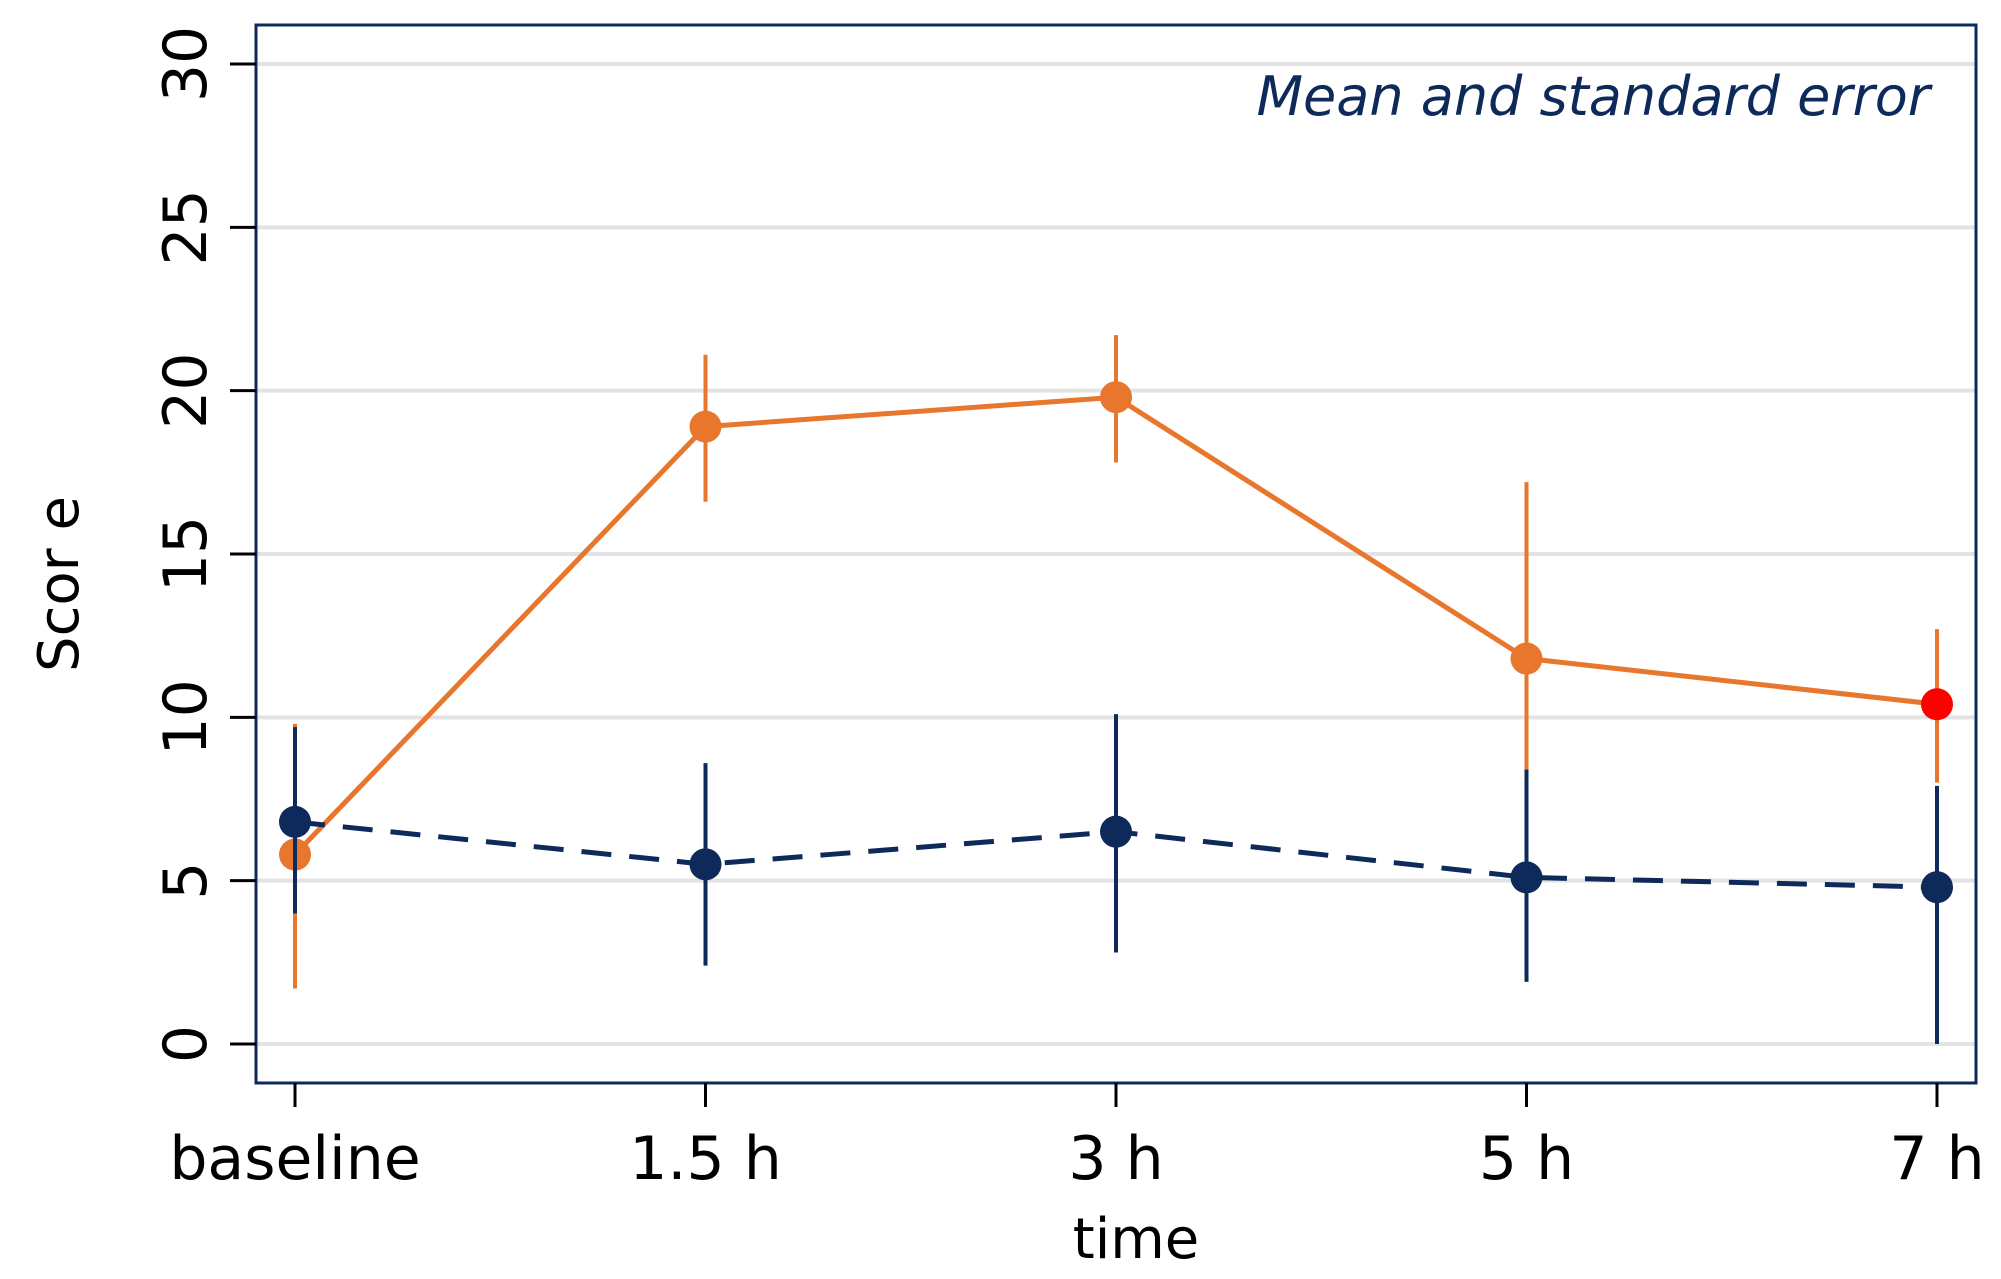  Describe the element at coordinates (1115, 1159) in the screenshot. I see `x-tick-label: 3 h` at that location.